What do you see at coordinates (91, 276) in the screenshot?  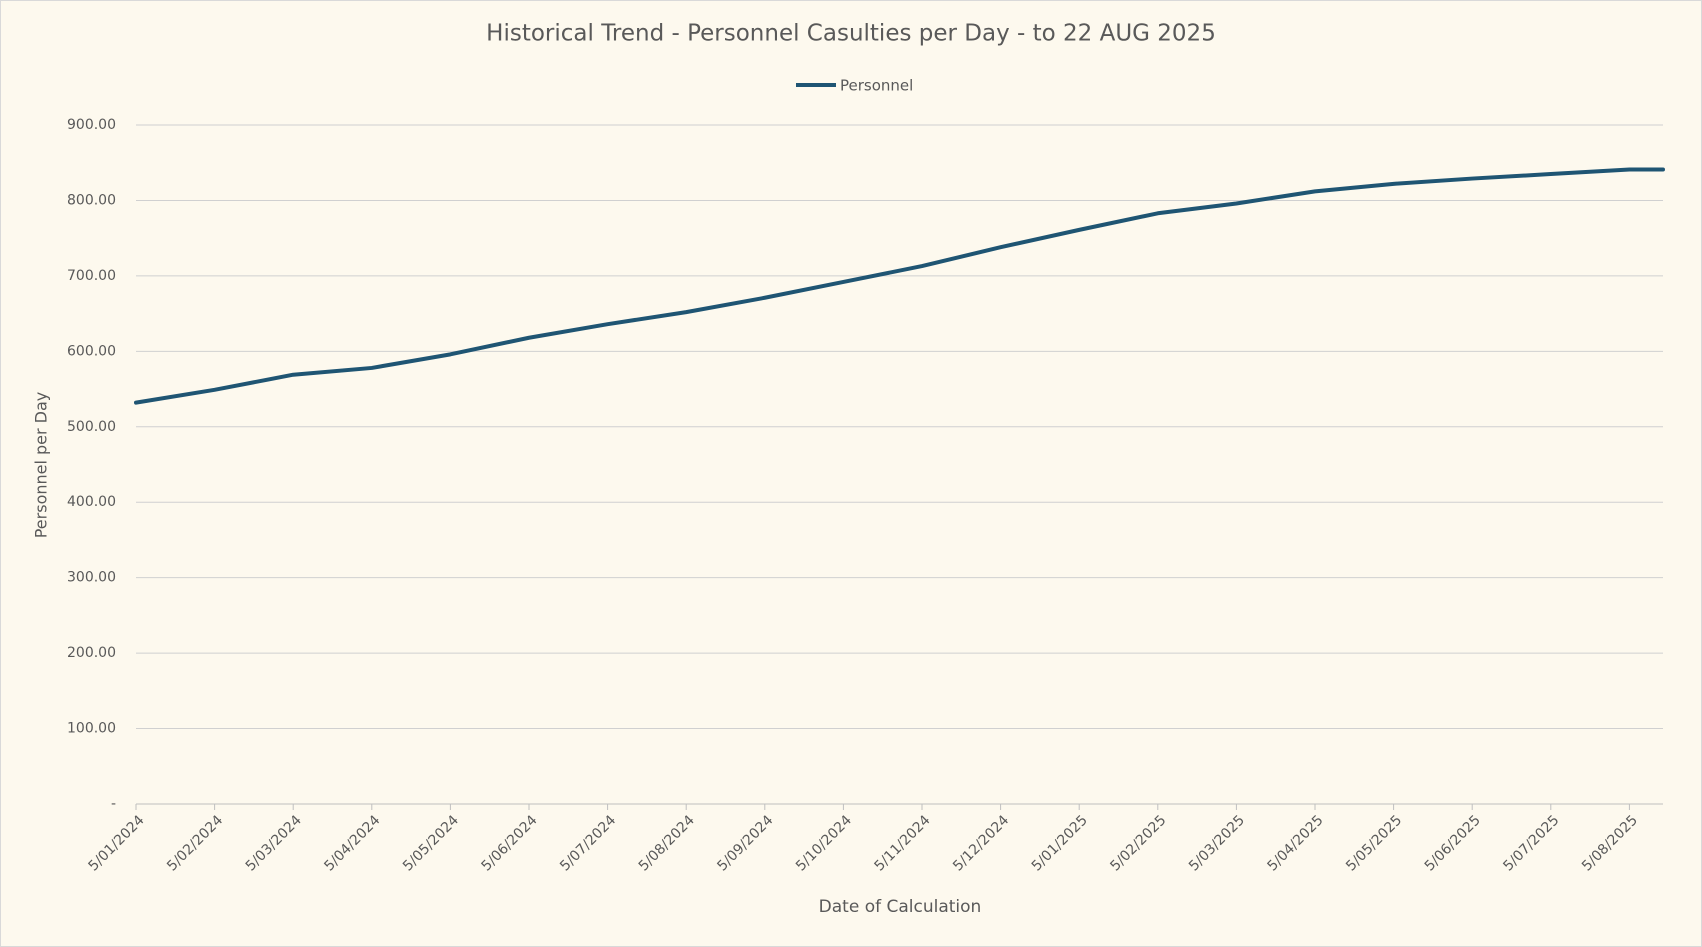 I see `y-tick-label: 700.00` at bounding box center [91, 276].